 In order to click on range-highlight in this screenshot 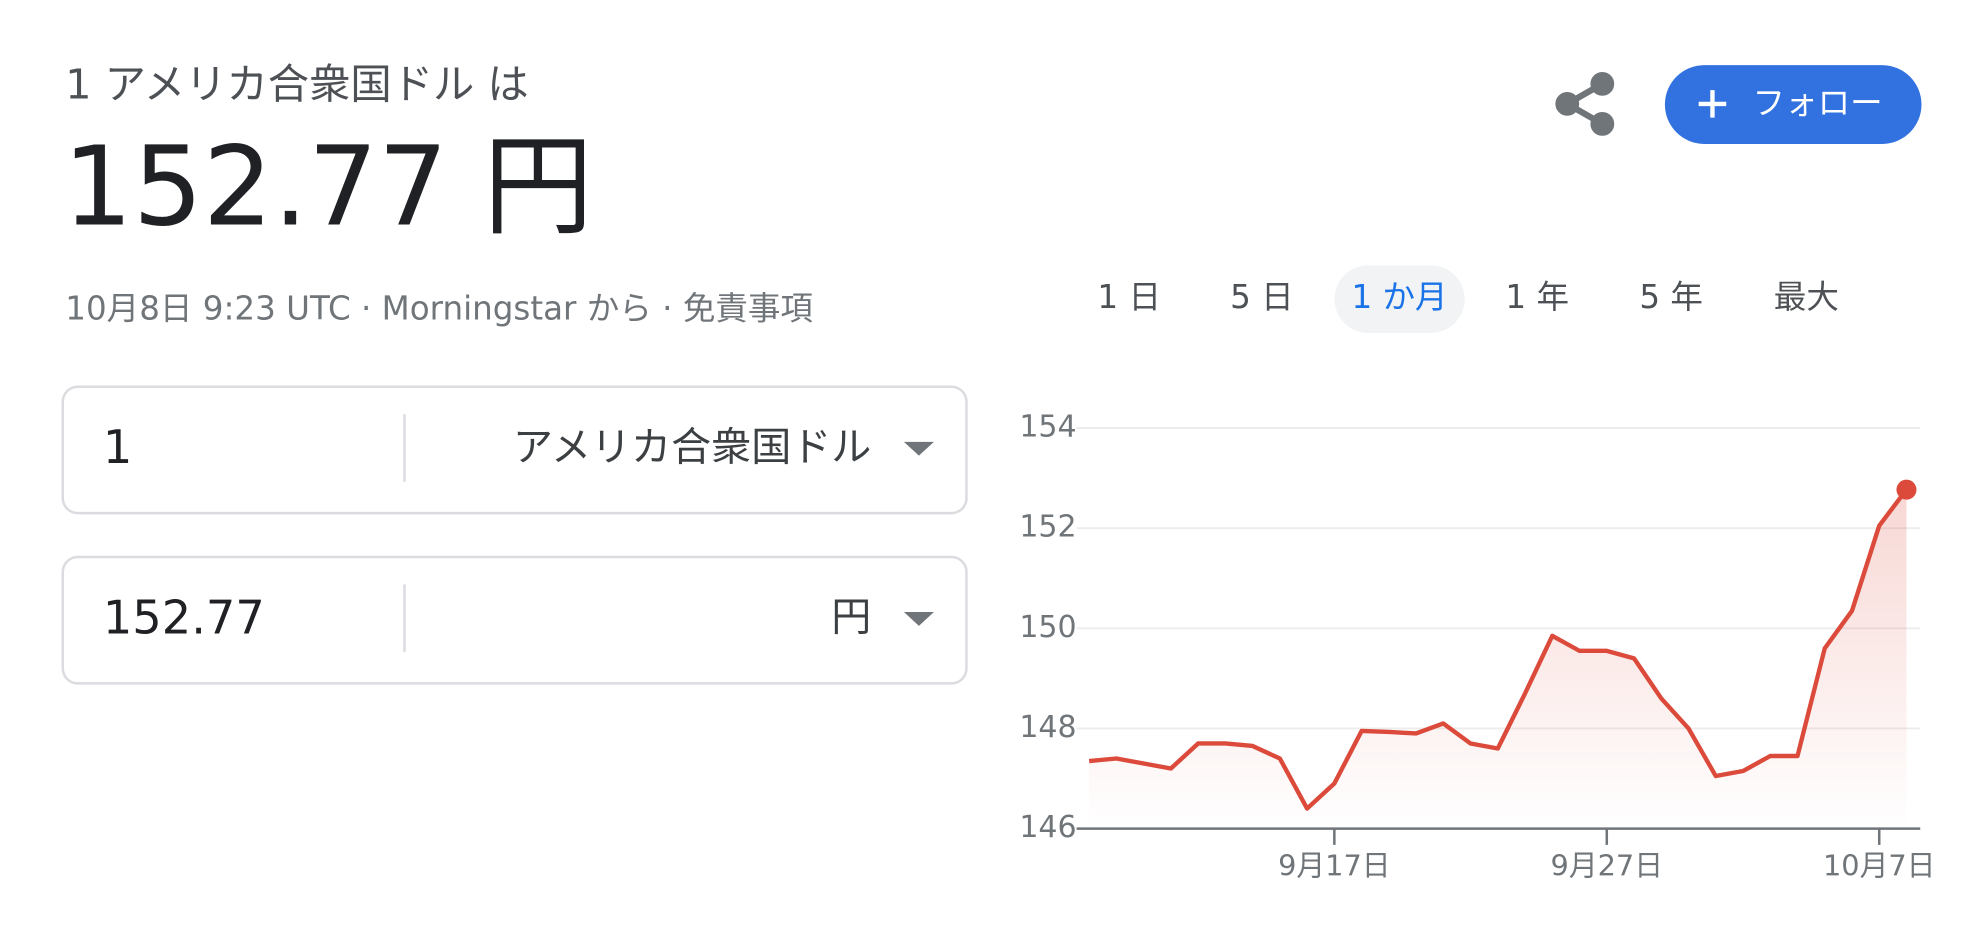, I will do `click(1399, 299)`.